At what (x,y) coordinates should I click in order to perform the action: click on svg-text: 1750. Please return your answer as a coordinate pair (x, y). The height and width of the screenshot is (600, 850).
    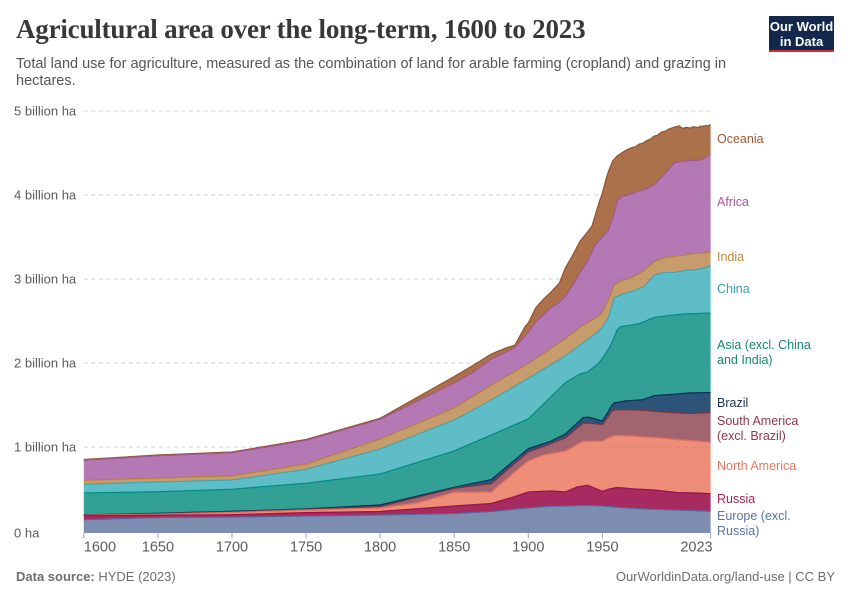
    Looking at the image, I should click on (306, 548).